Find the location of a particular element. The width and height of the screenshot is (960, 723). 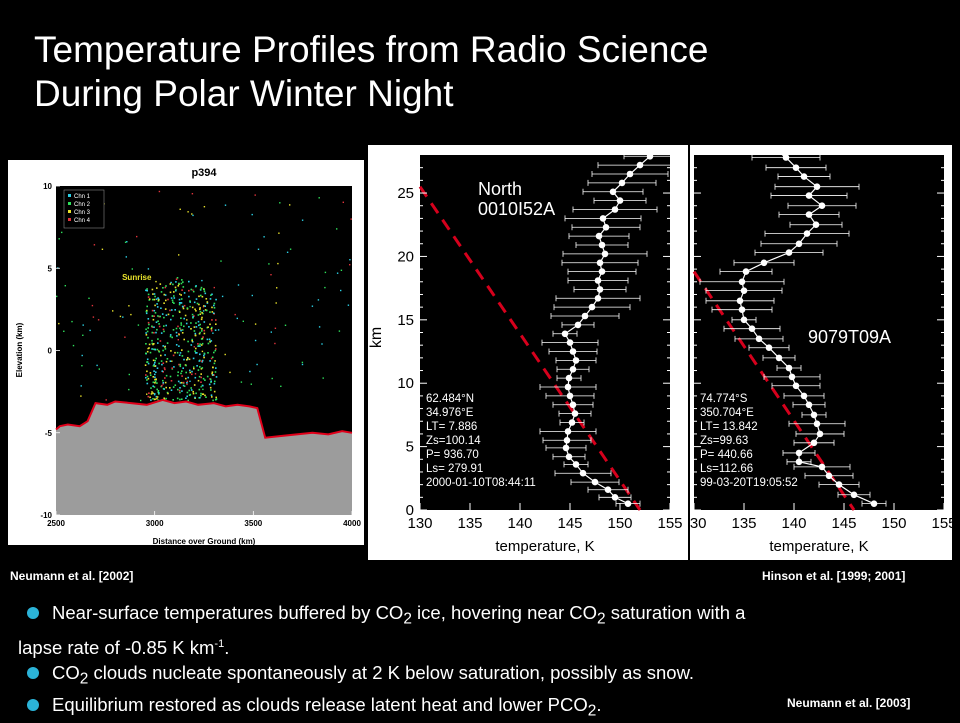

subscript: 2 is located at coordinates (407, 619).